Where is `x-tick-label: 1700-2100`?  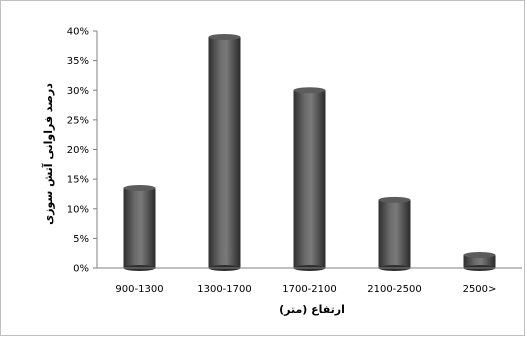 x-tick-label: 1700-2100 is located at coordinates (309, 289).